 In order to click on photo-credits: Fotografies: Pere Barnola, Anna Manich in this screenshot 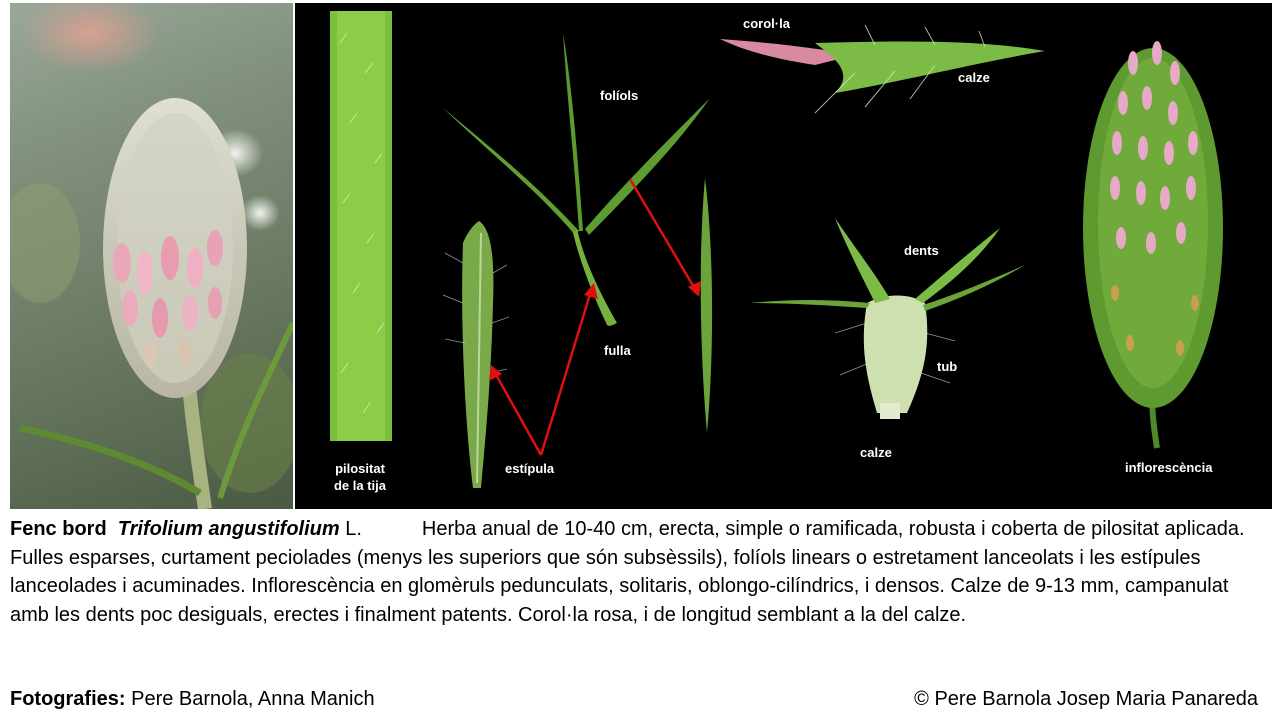, I will do `click(192, 699)`.